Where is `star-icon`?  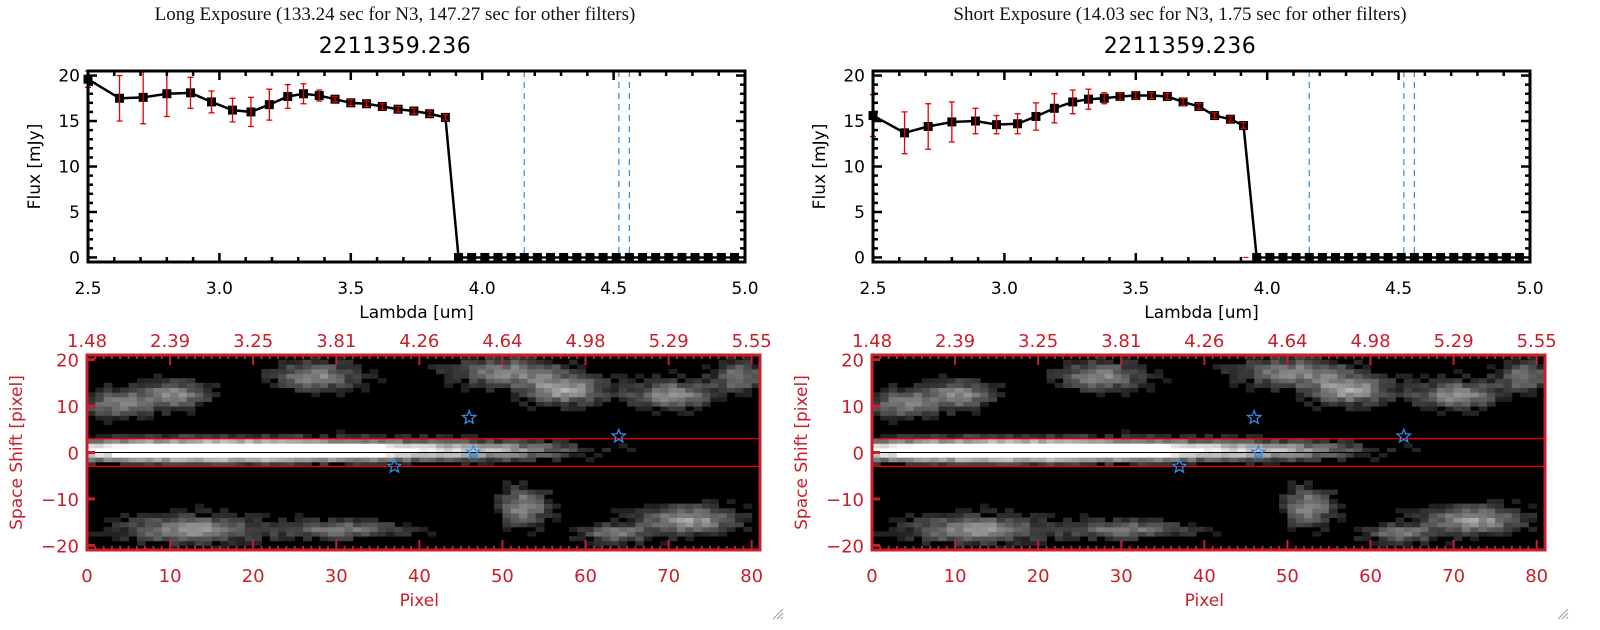
star-icon is located at coordinates (473, 451).